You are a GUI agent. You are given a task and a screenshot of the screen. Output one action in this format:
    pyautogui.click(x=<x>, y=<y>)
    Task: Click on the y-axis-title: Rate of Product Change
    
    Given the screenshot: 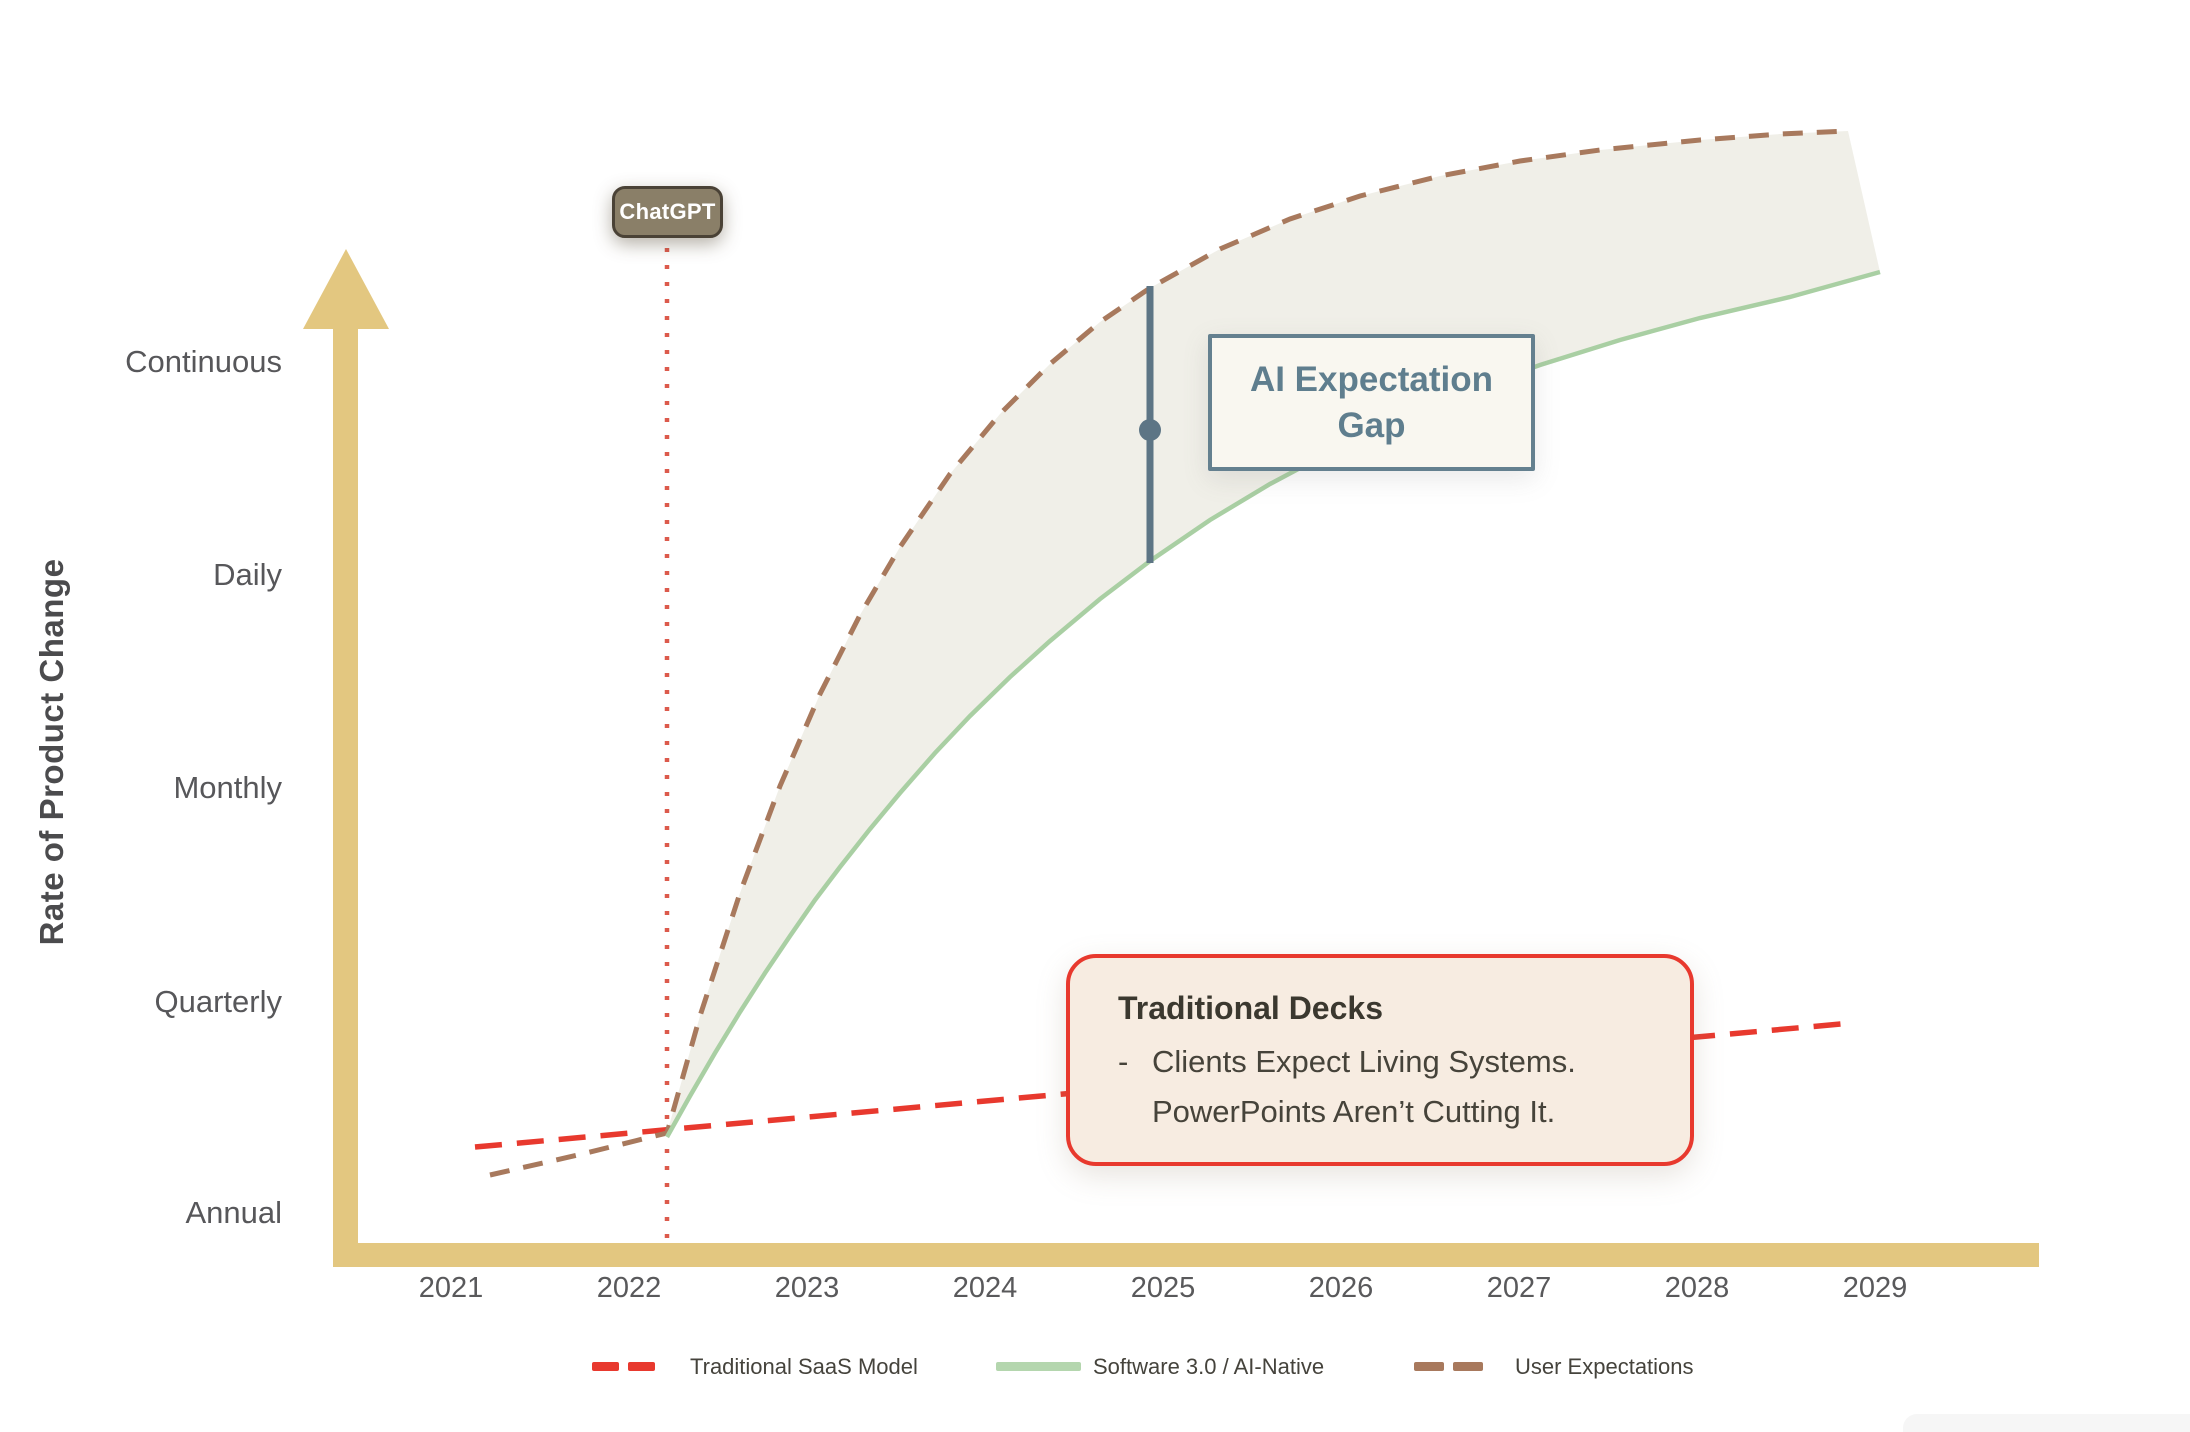 What is the action you would take?
    pyautogui.click(x=51, y=752)
    